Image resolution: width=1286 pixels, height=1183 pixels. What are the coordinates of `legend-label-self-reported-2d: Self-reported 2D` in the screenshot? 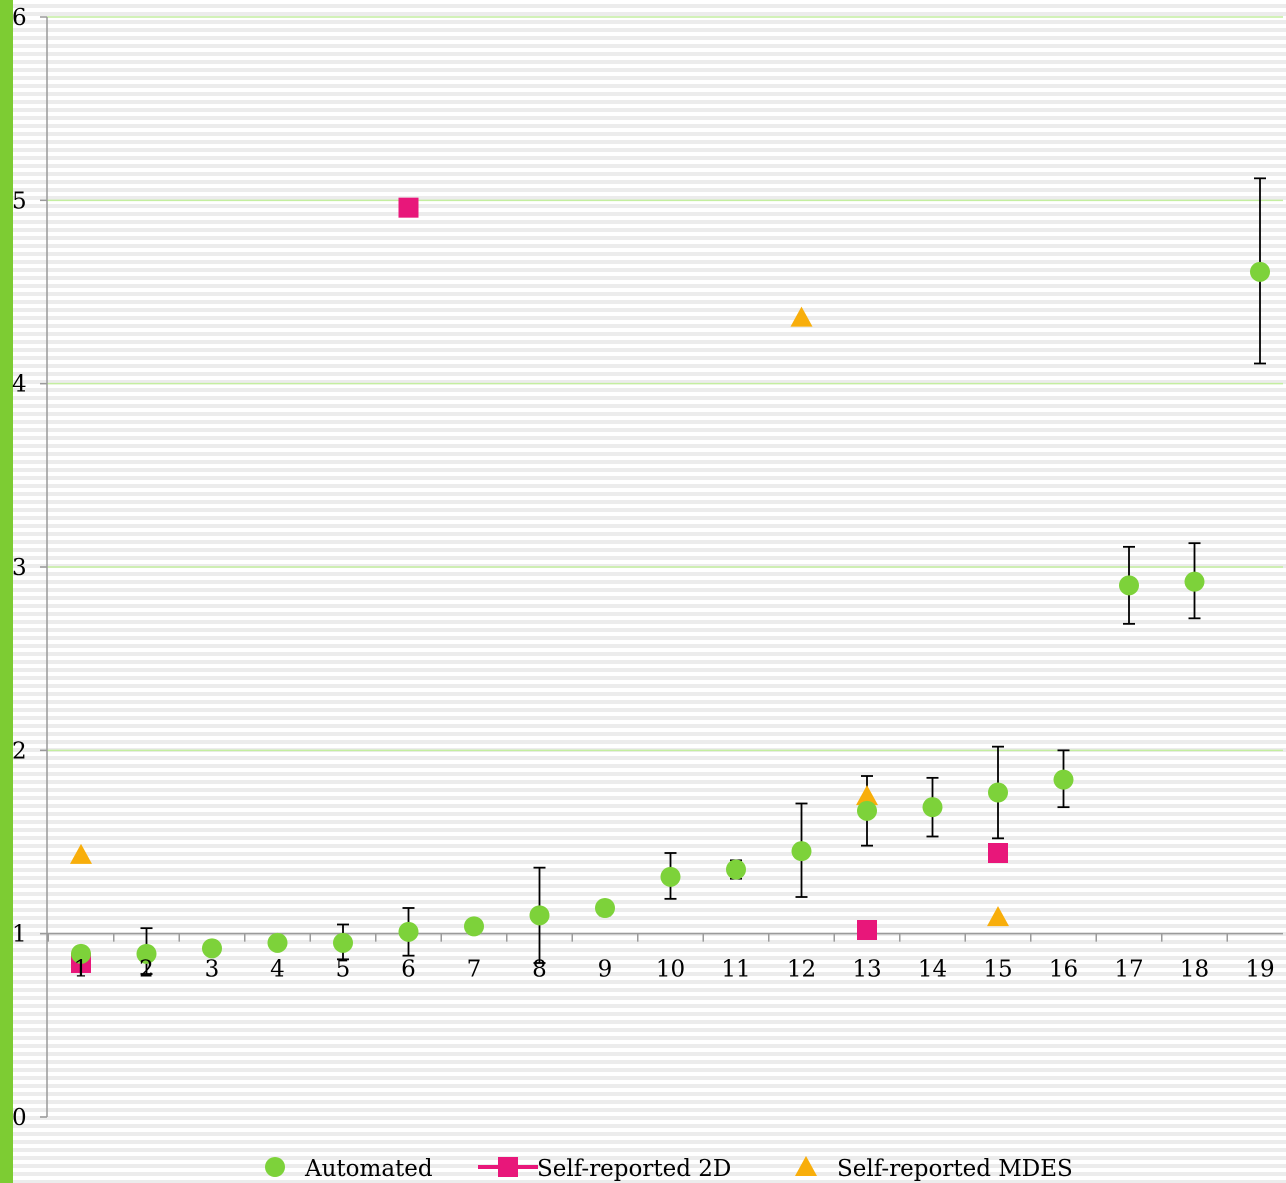 It's located at (634, 1169).